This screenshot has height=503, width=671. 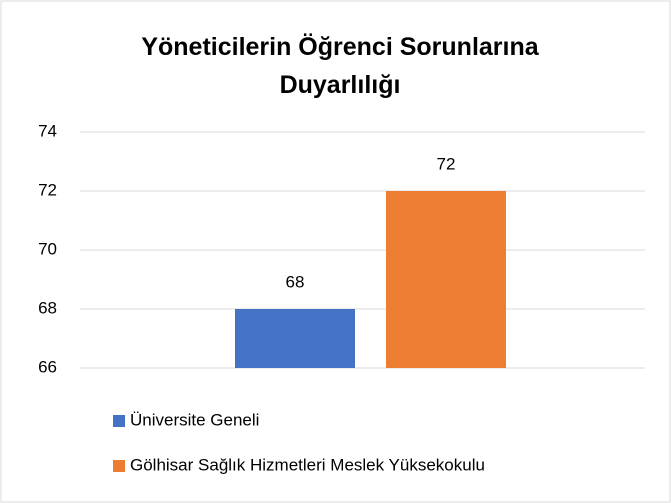 What do you see at coordinates (47, 189) in the screenshot?
I see `y-tick-label: 72` at bounding box center [47, 189].